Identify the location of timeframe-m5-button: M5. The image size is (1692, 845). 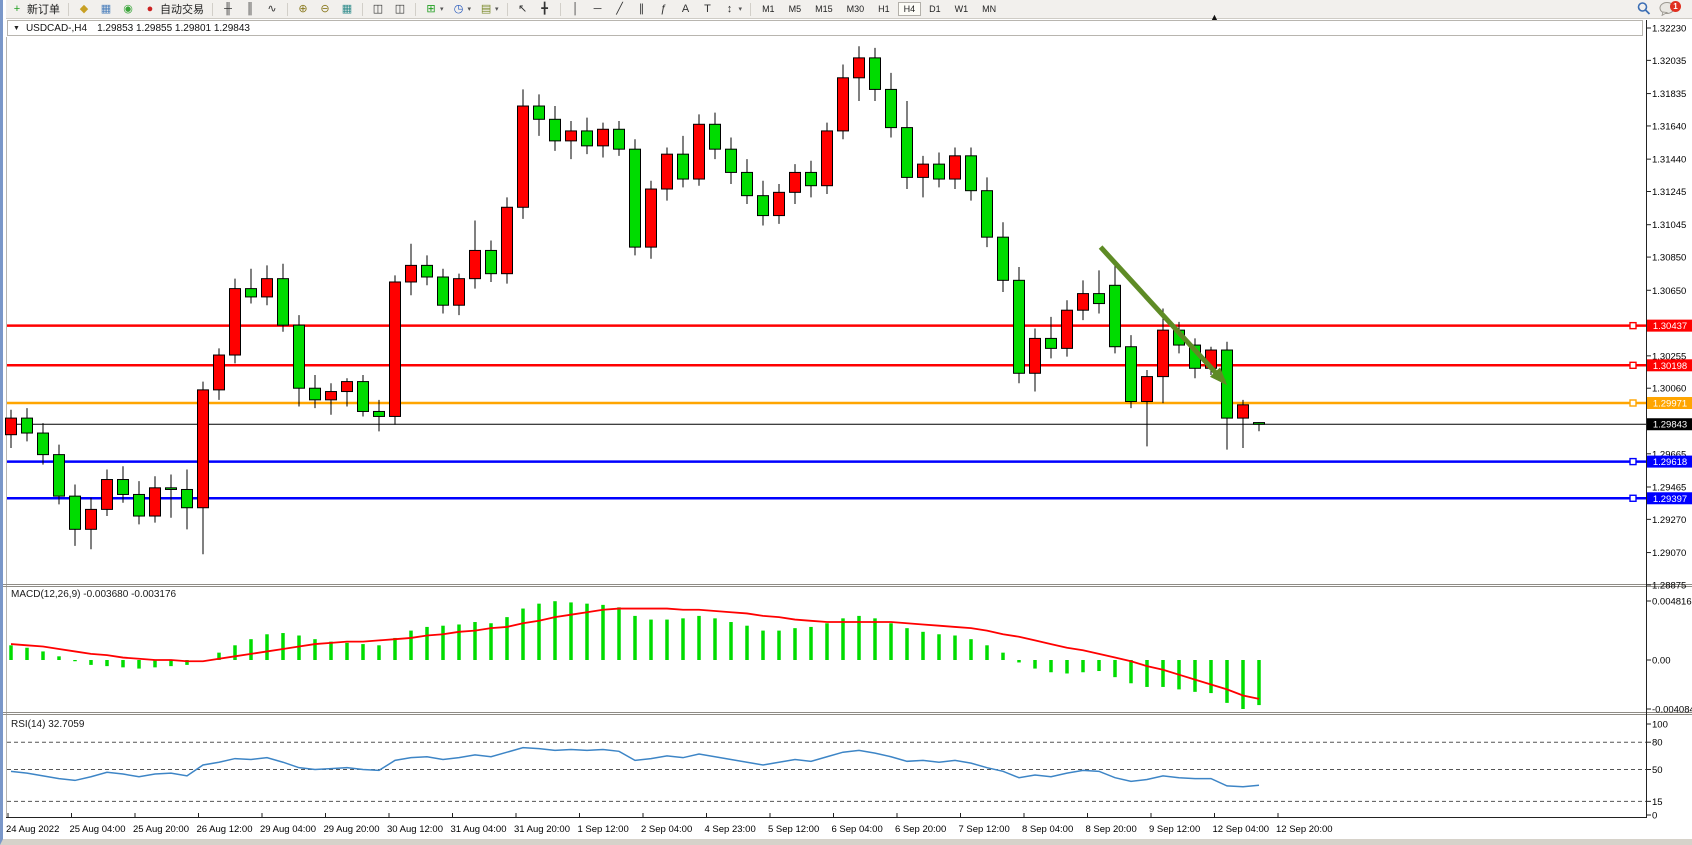
(795, 9).